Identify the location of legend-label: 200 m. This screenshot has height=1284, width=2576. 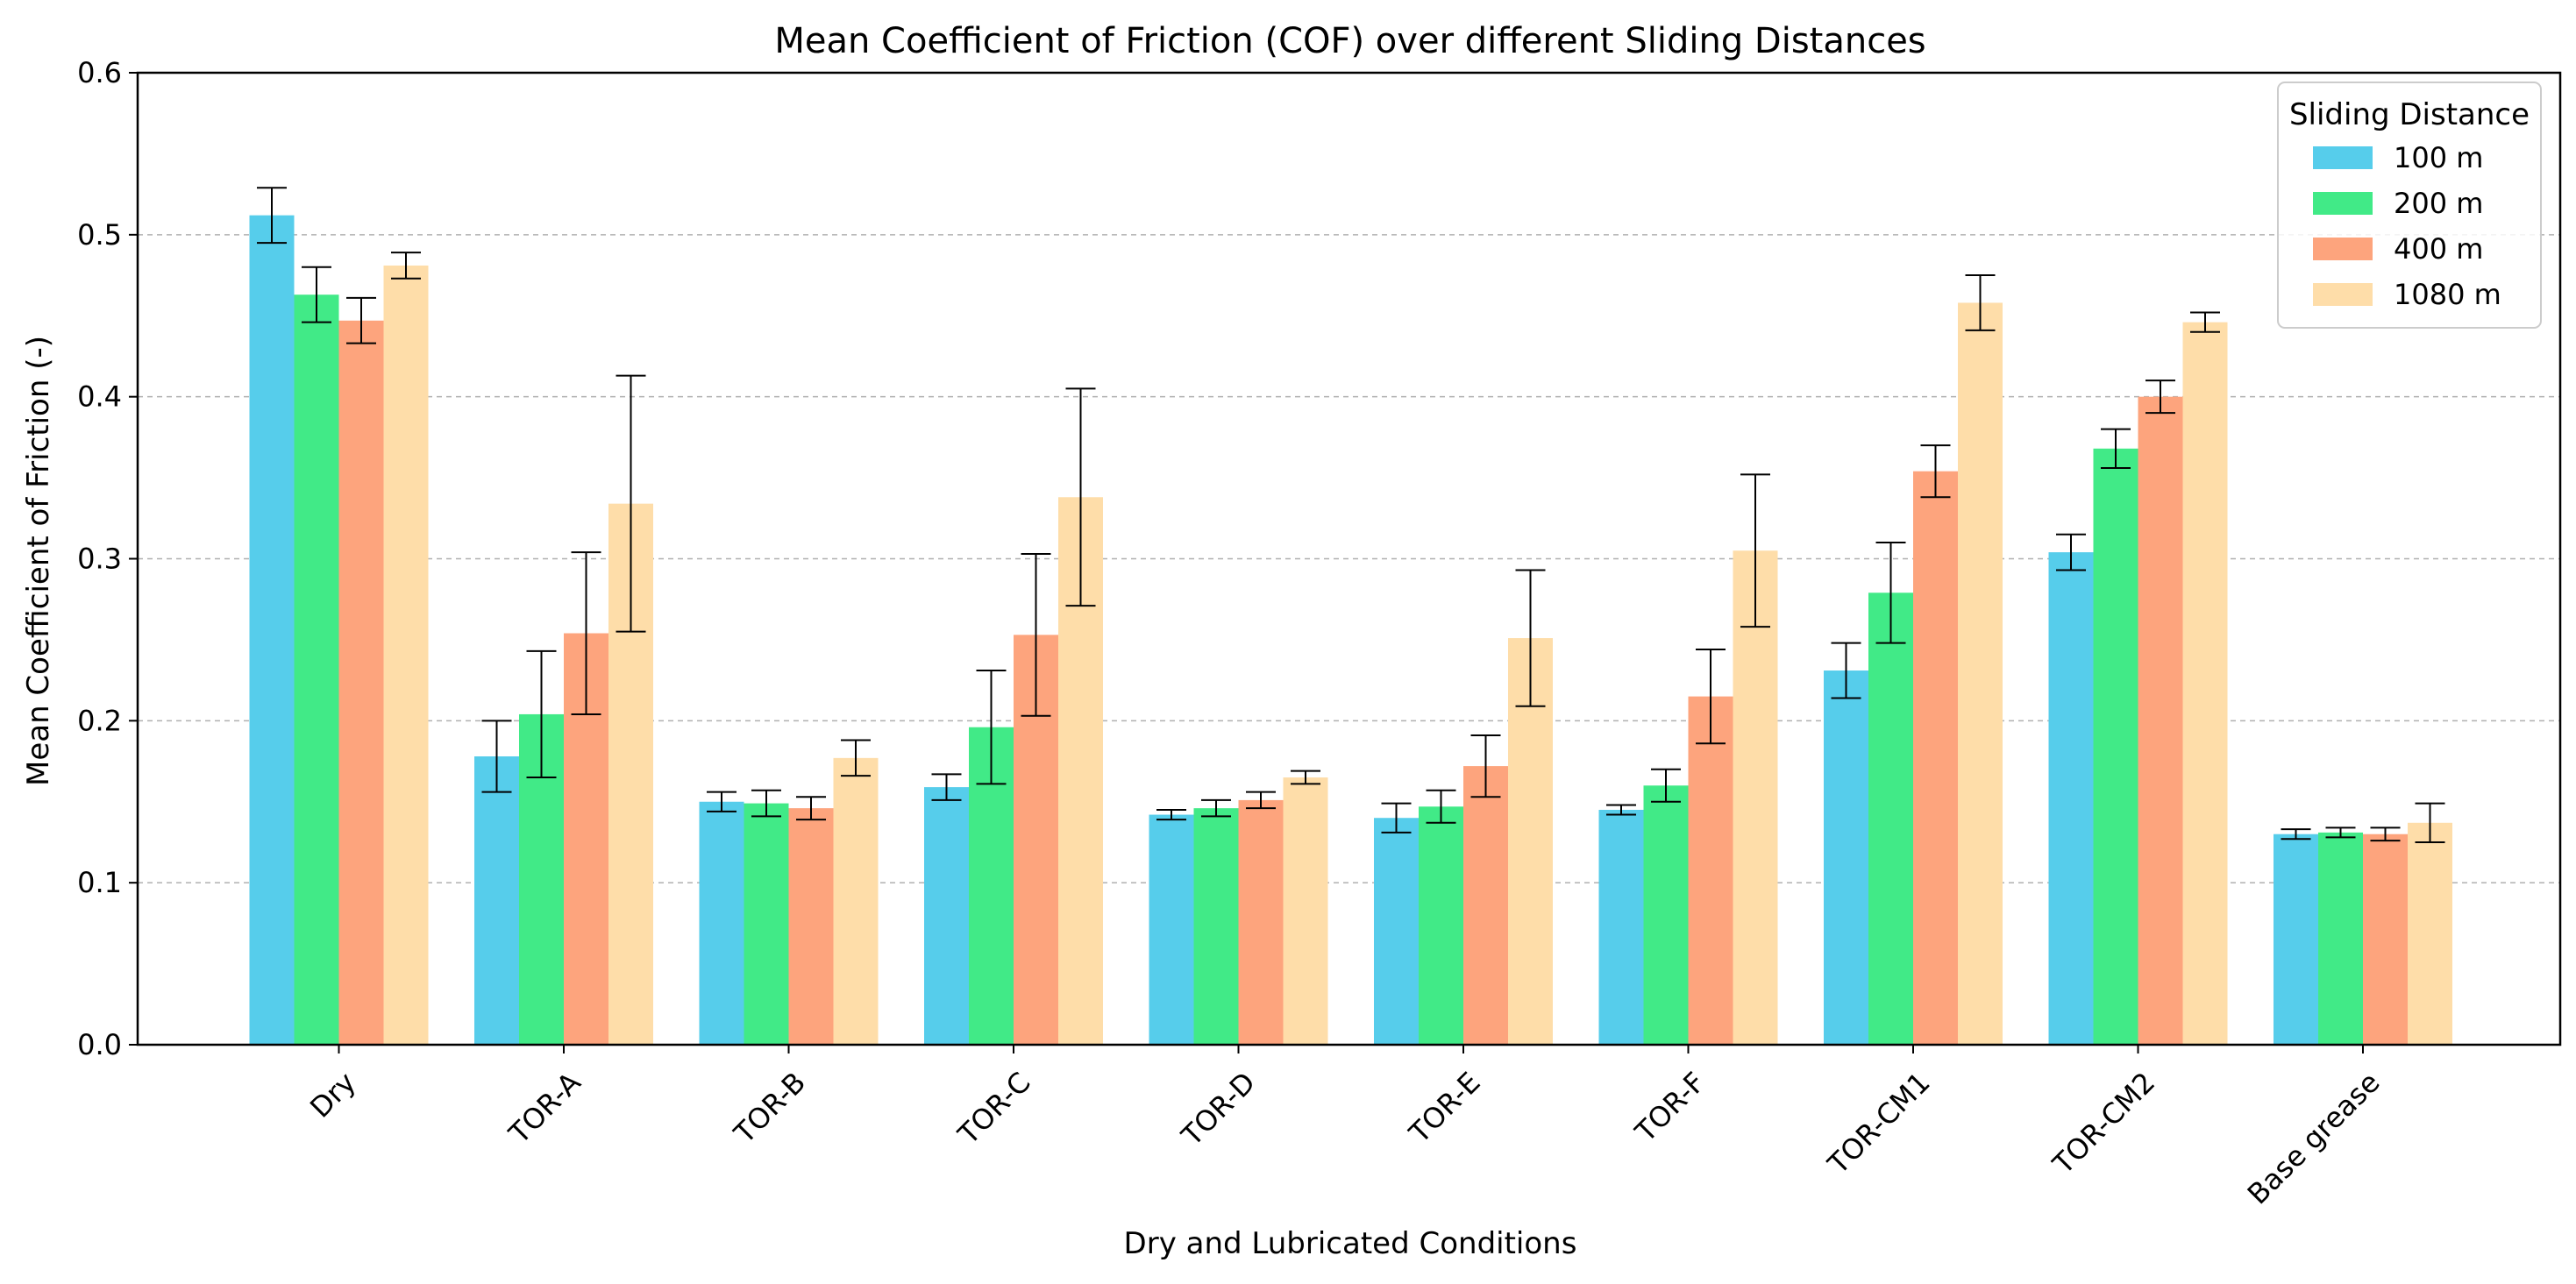
(2438, 203).